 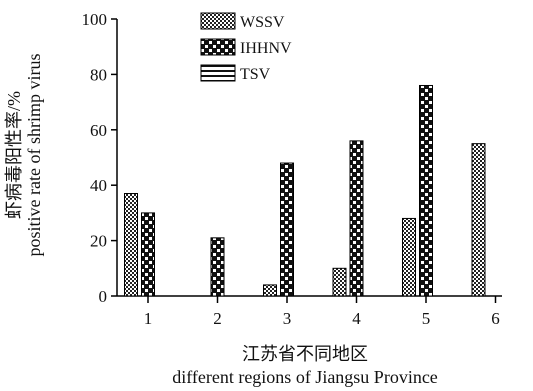 What do you see at coordinates (95, 19) in the screenshot?
I see `y-tick-label: 100` at bounding box center [95, 19].